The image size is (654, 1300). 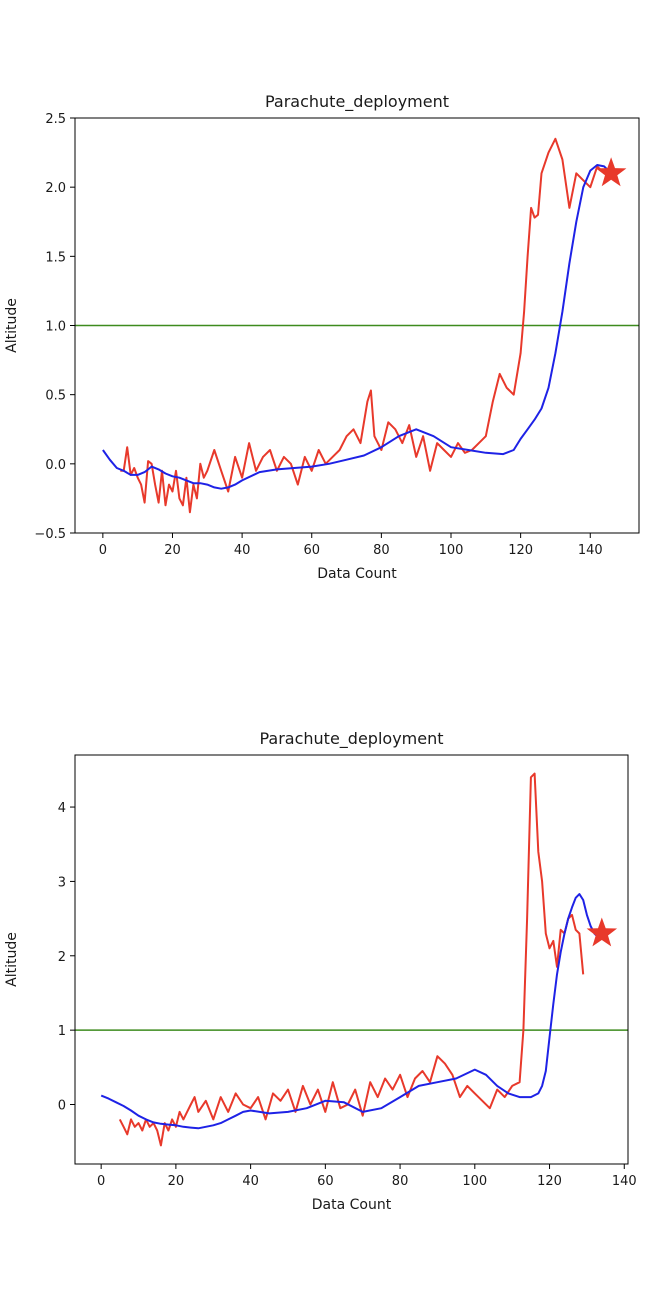 What do you see at coordinates (55, 465) in the screenshot?
I see `y-tick-label: 0.0` at bounding box center [55, 465].